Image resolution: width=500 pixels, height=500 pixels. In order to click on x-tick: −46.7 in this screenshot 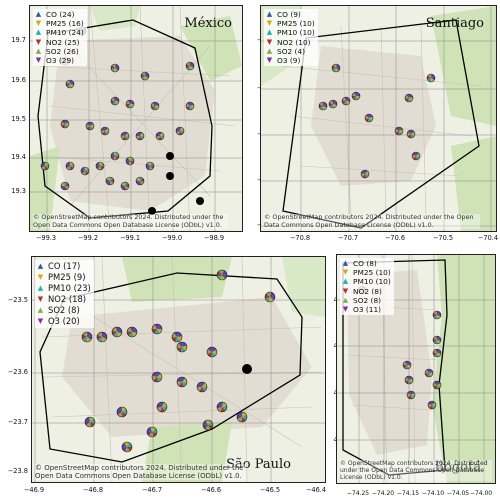, I will do `click(152, 490)`.